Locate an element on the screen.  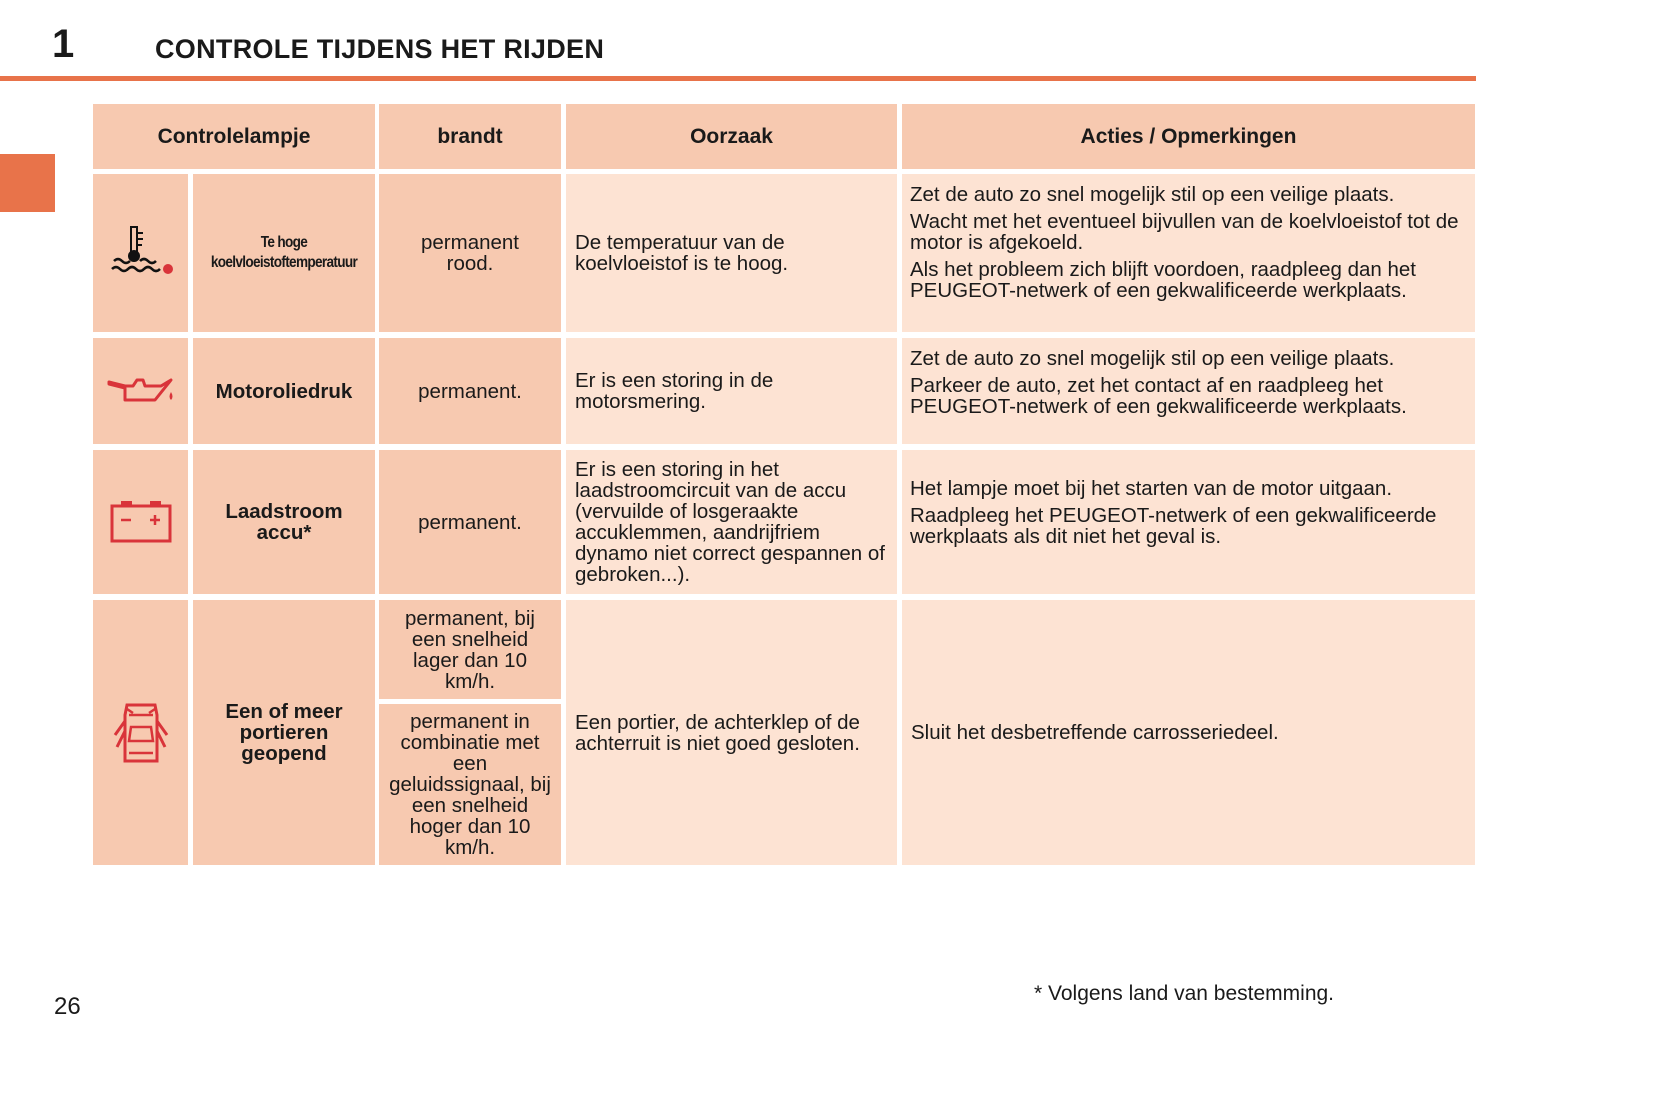
column-header-oorzaak: Oorzaak is located at coordinates (731, 136).